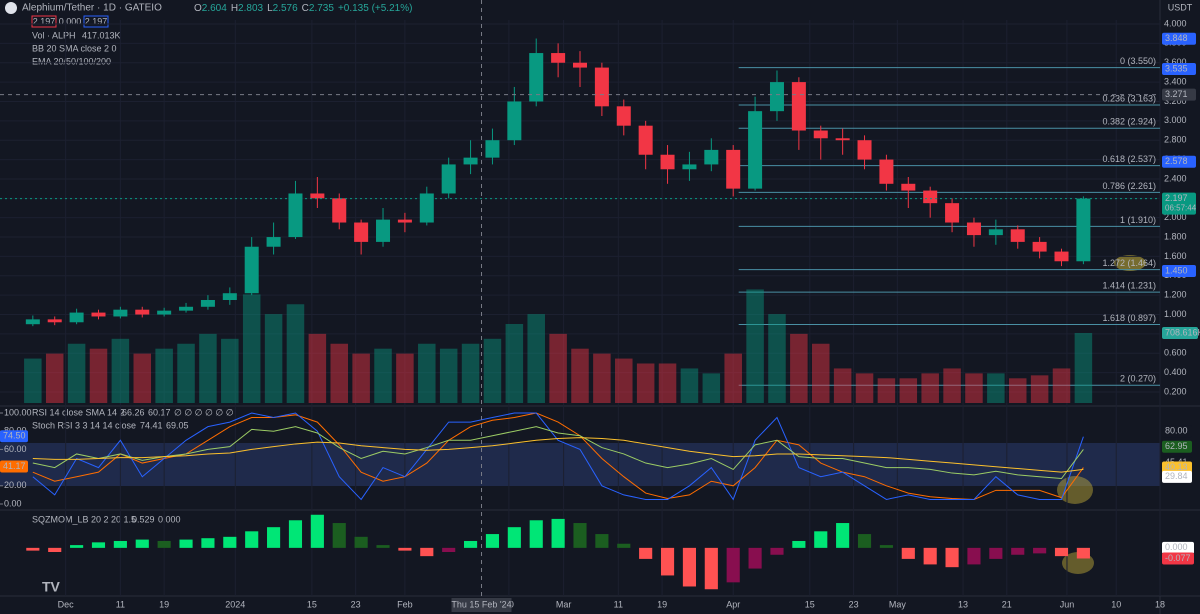 Image resolution: width=1200 pixels, height=614 pixels. Describe the element at coordinates (1175, 23) in the screenshot. I see `y-tick-label: 4.000` at that location.